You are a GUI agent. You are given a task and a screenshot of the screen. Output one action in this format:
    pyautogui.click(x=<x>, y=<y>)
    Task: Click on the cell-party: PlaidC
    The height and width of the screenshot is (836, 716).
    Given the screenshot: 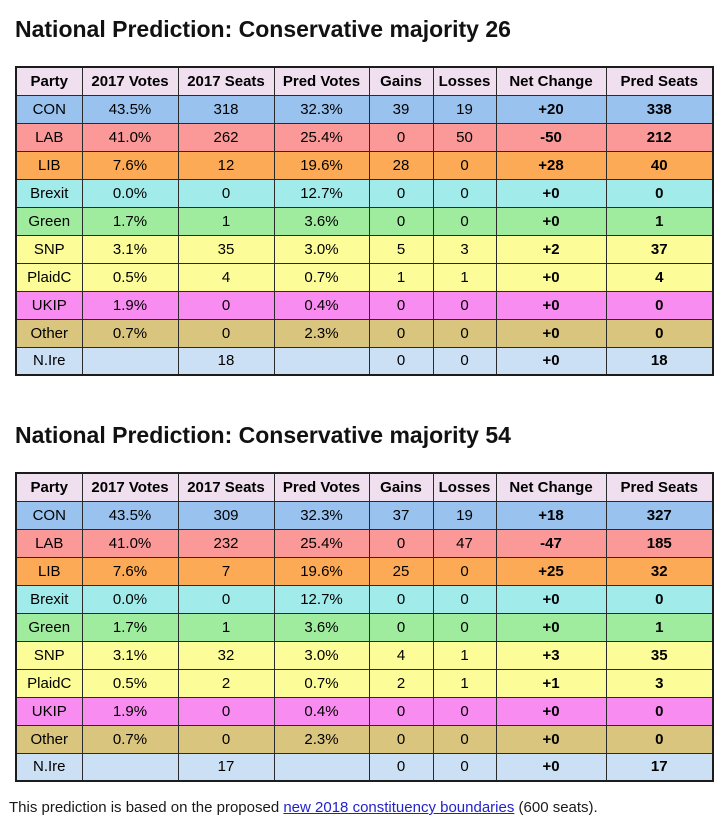 What is the action you would take?
    pyautogui.click(x=49, y=683)
    